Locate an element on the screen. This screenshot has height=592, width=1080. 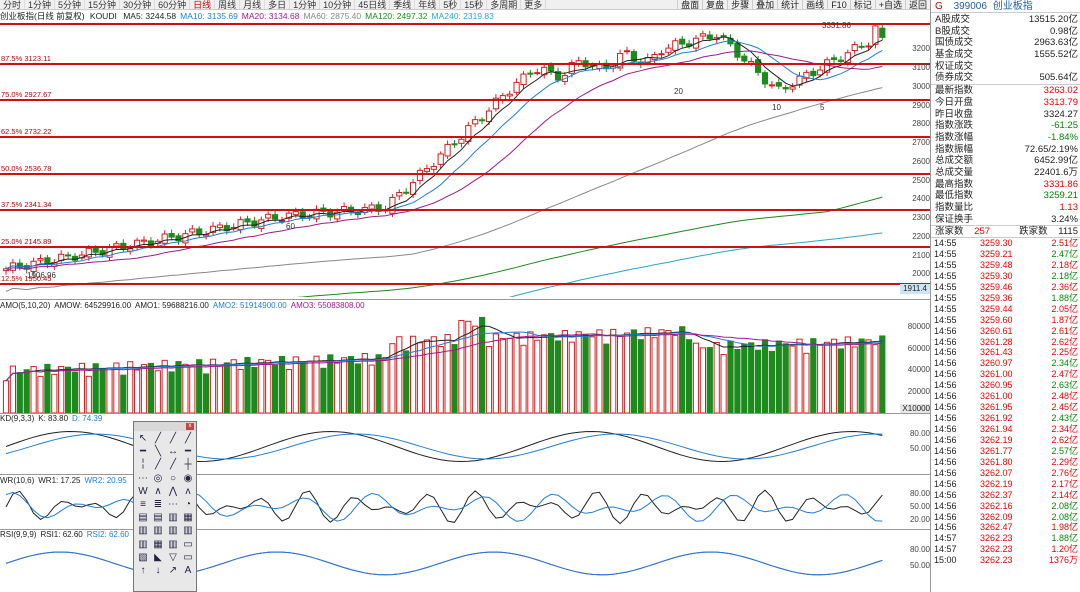
tick-row: 14:56 3262.47 1.98亿 is located at coordinates (1005, 527).